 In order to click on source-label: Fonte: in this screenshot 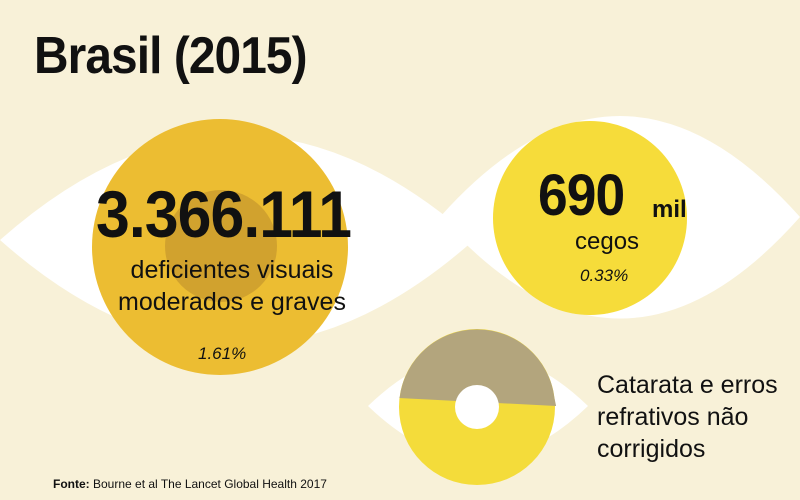, I will do `click(71, 484)`.